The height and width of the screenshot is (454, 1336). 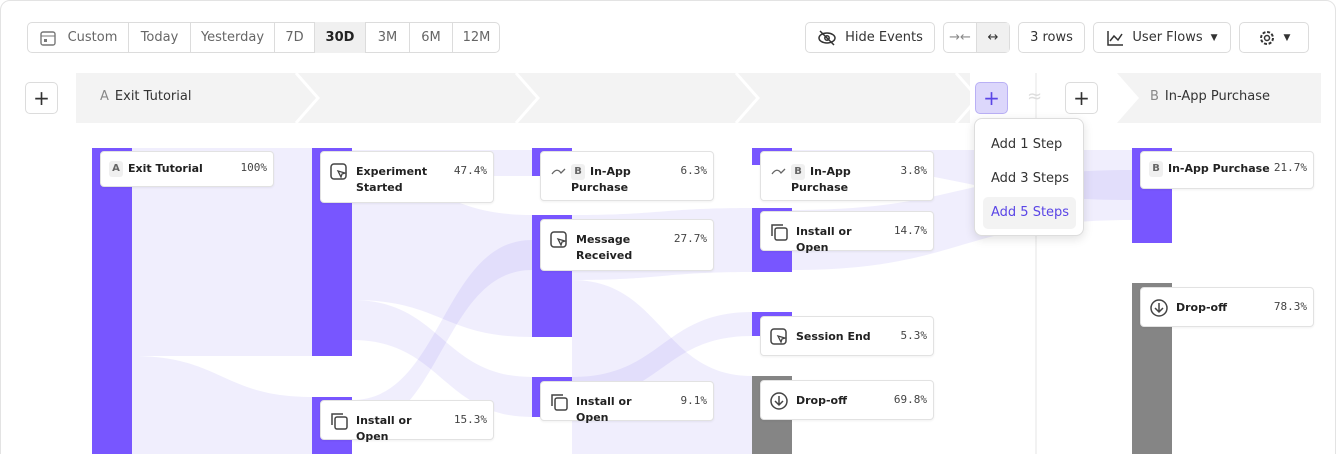 I want to click on expand-button: ↔, so click(x=993, y=37).